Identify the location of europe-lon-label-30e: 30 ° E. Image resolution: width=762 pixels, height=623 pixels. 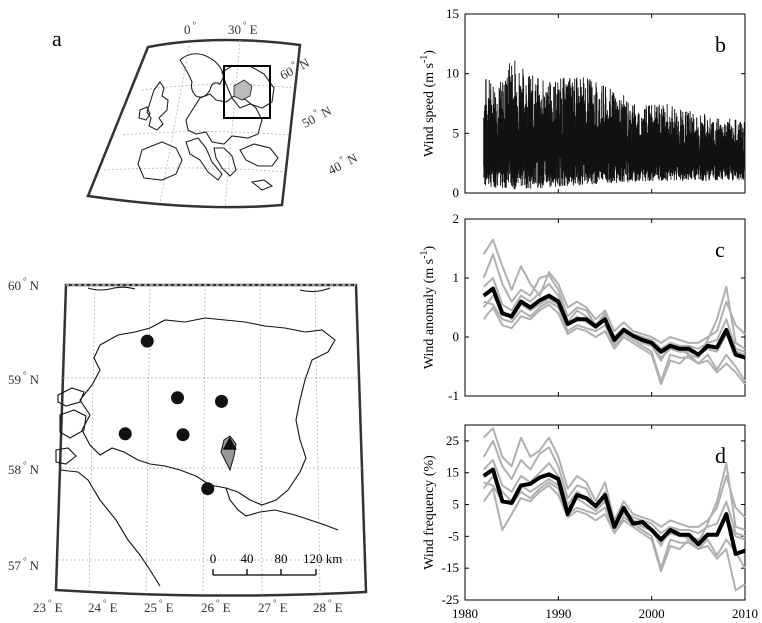
(243, 28).